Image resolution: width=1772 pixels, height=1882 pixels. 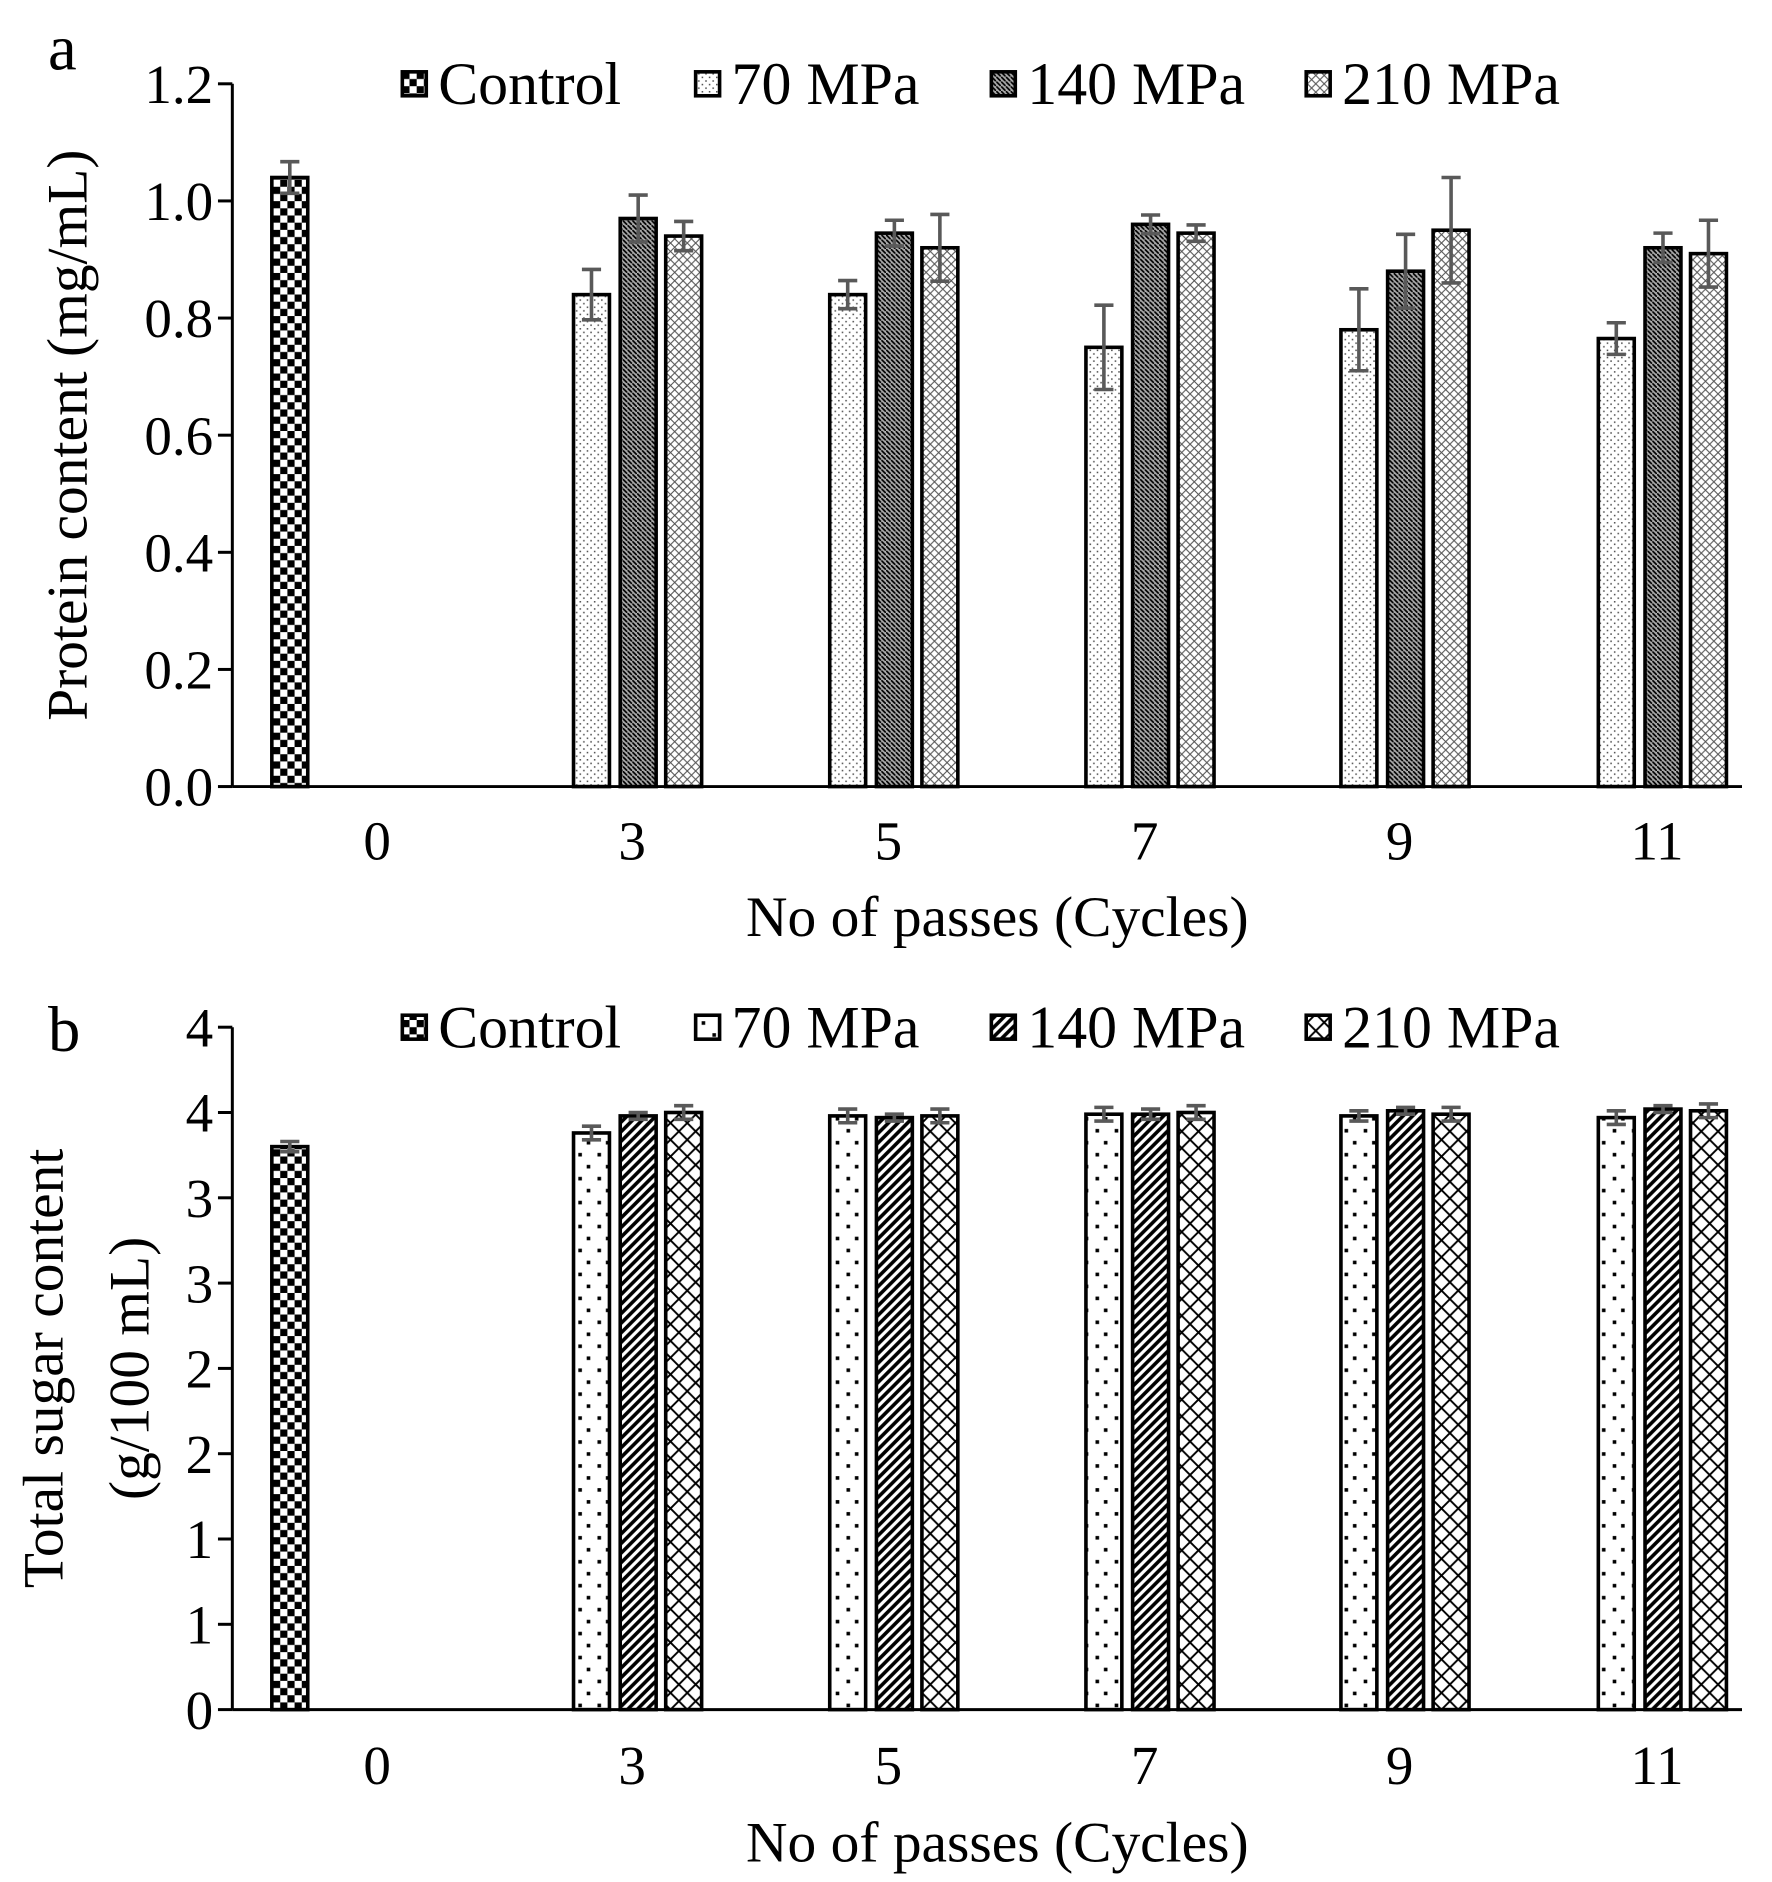 I want to click on y-tick-label: 0.6, so click(x=178, y=435).